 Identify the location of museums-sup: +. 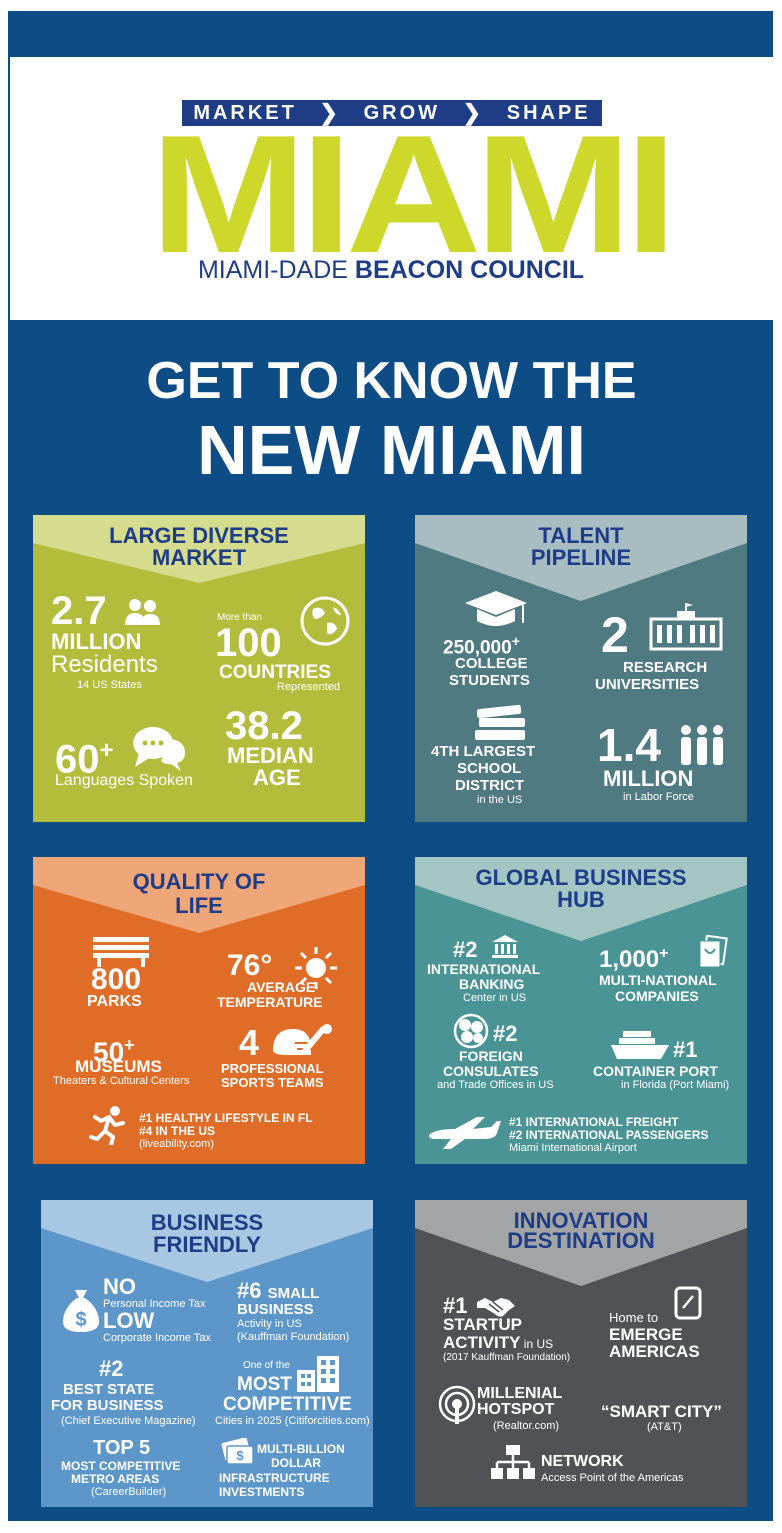
(129, 1045).